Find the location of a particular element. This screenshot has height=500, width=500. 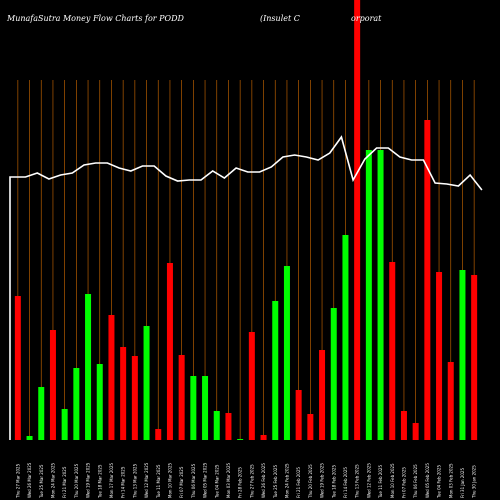

x-tick-label: Thu 06 Feb 2025 is located at coordinates (415, 481).